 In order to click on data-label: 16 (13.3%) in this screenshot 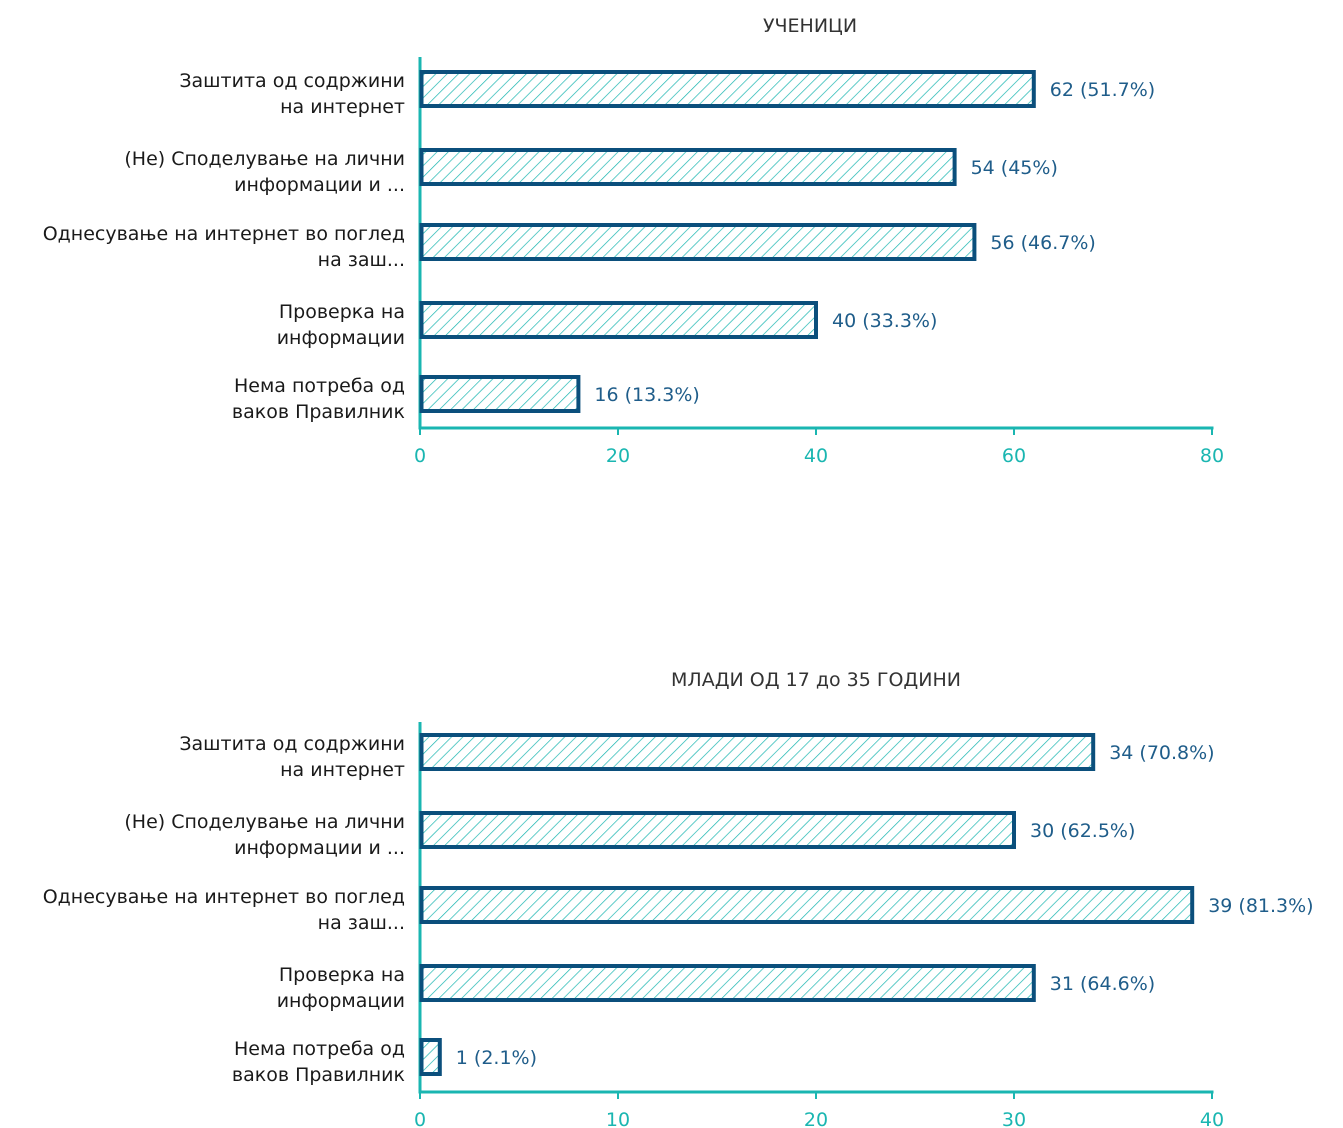, I will do `click(646, 395)`.